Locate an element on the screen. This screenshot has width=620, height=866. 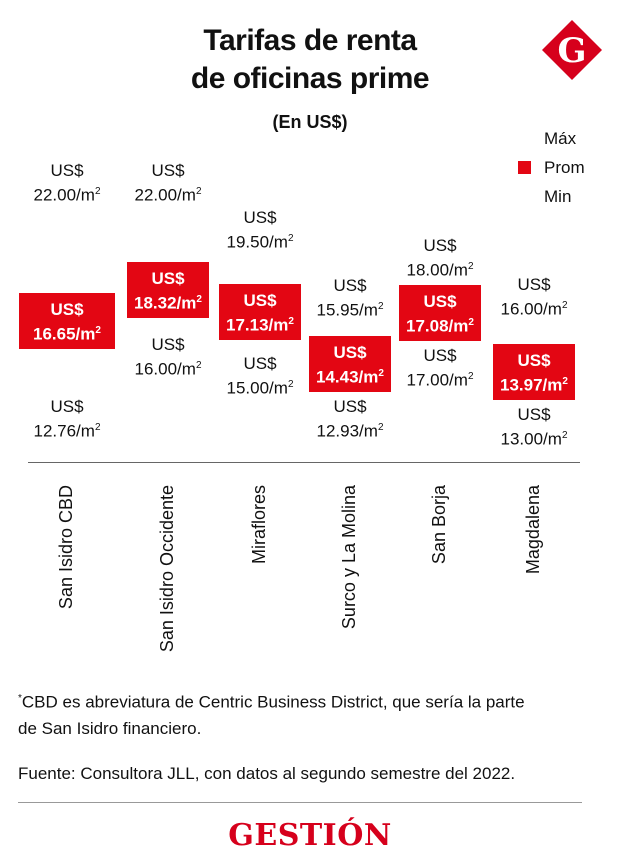
x-tick-label-5: Magdalena is located at coordinates (534, 585).